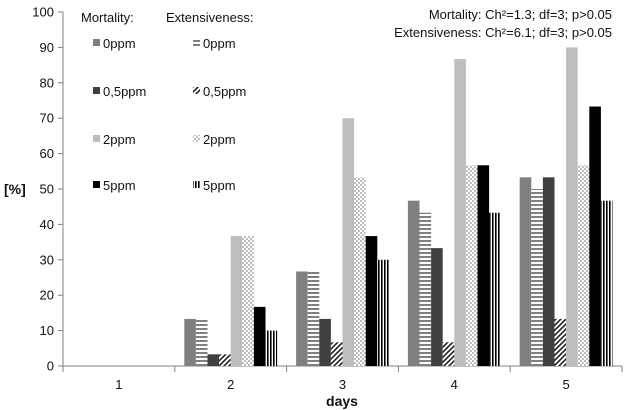  I want to click on legend-swatch-mortality-5ppm, so click(96, 184).